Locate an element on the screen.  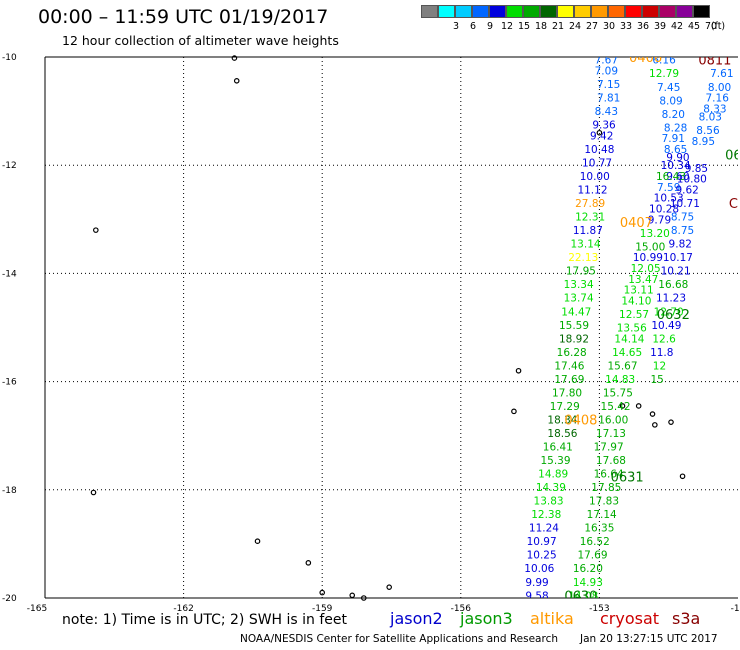
swh-value: 16.00 is located at coordinates (613, 420).